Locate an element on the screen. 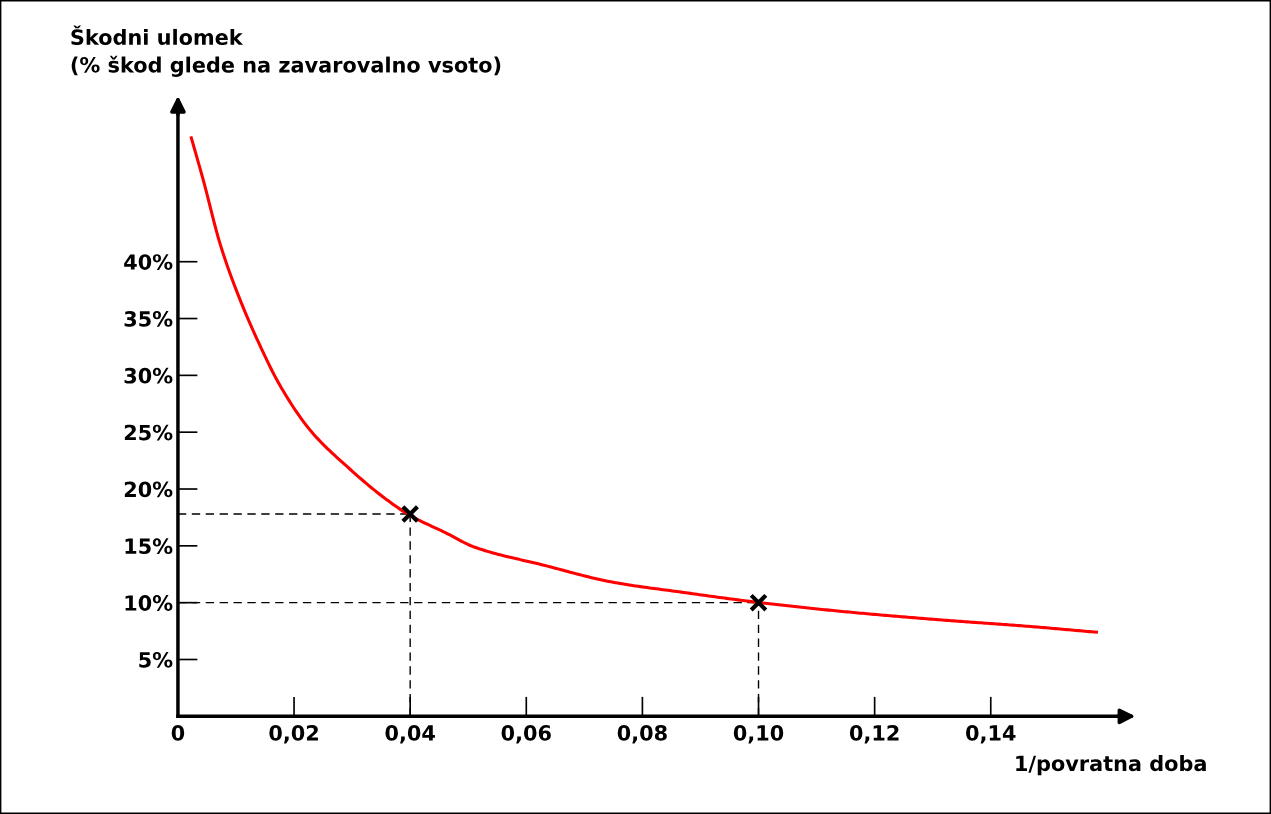 Image resolution: width=1271 pixels, height=814 pixels. x-tick-label: 0,14 is located at coordinates (991, 734).